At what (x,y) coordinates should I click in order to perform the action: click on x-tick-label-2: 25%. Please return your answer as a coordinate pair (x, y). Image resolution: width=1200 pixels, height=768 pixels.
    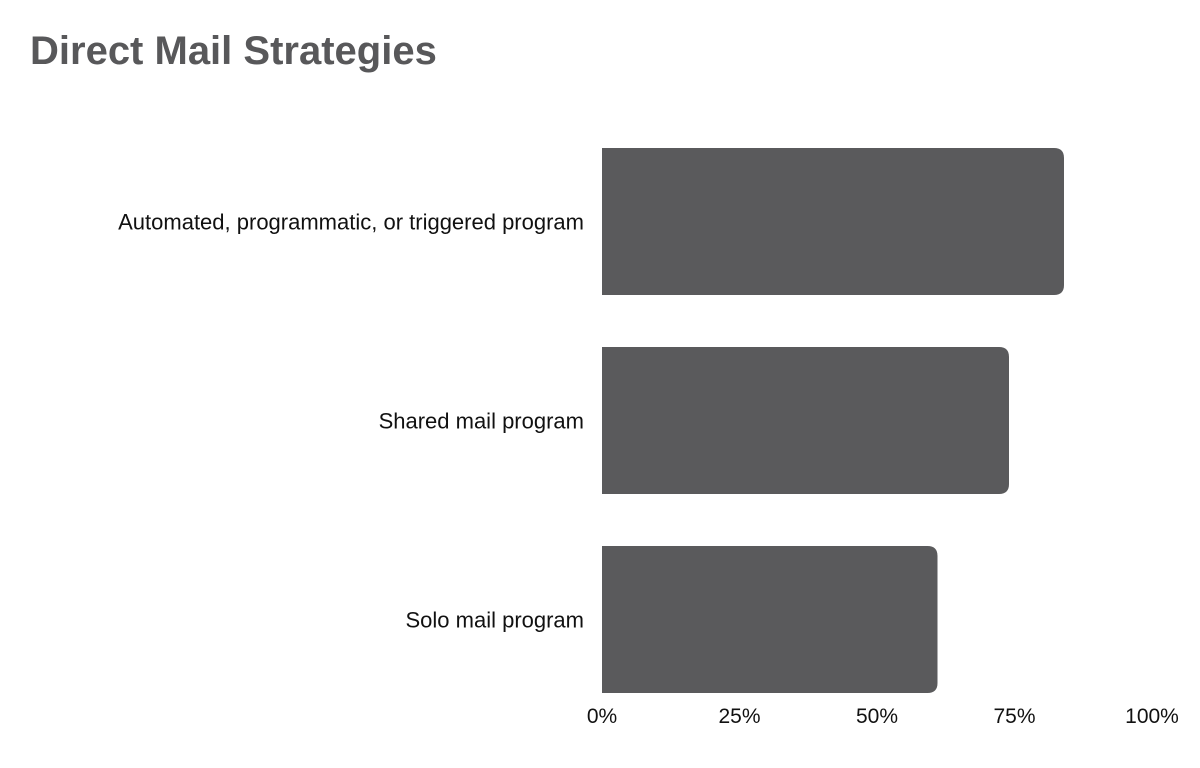
    Looking at the image, I should click on (739, 716).